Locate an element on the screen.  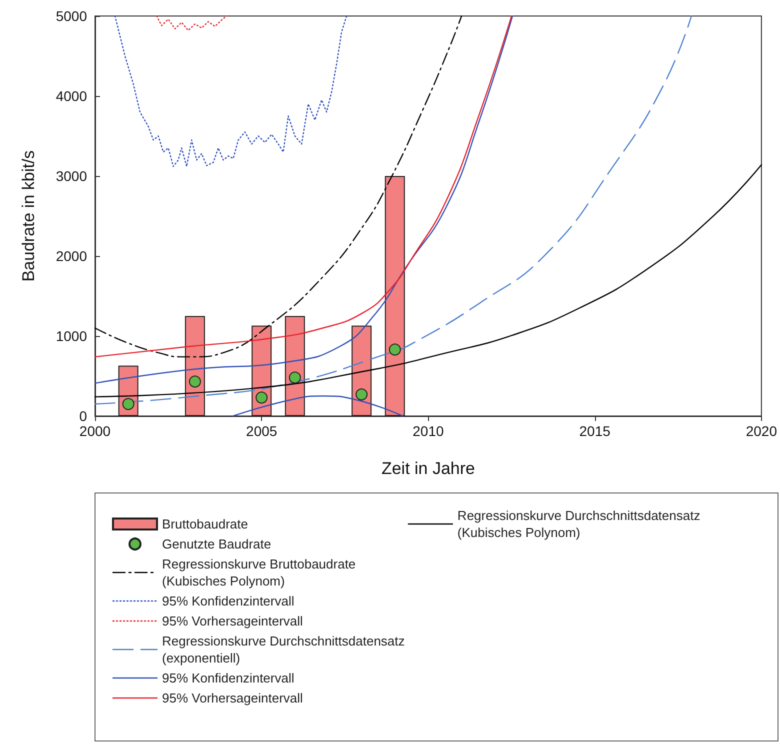
x-tick-label: 2020 is located at coordinates (762, 431).